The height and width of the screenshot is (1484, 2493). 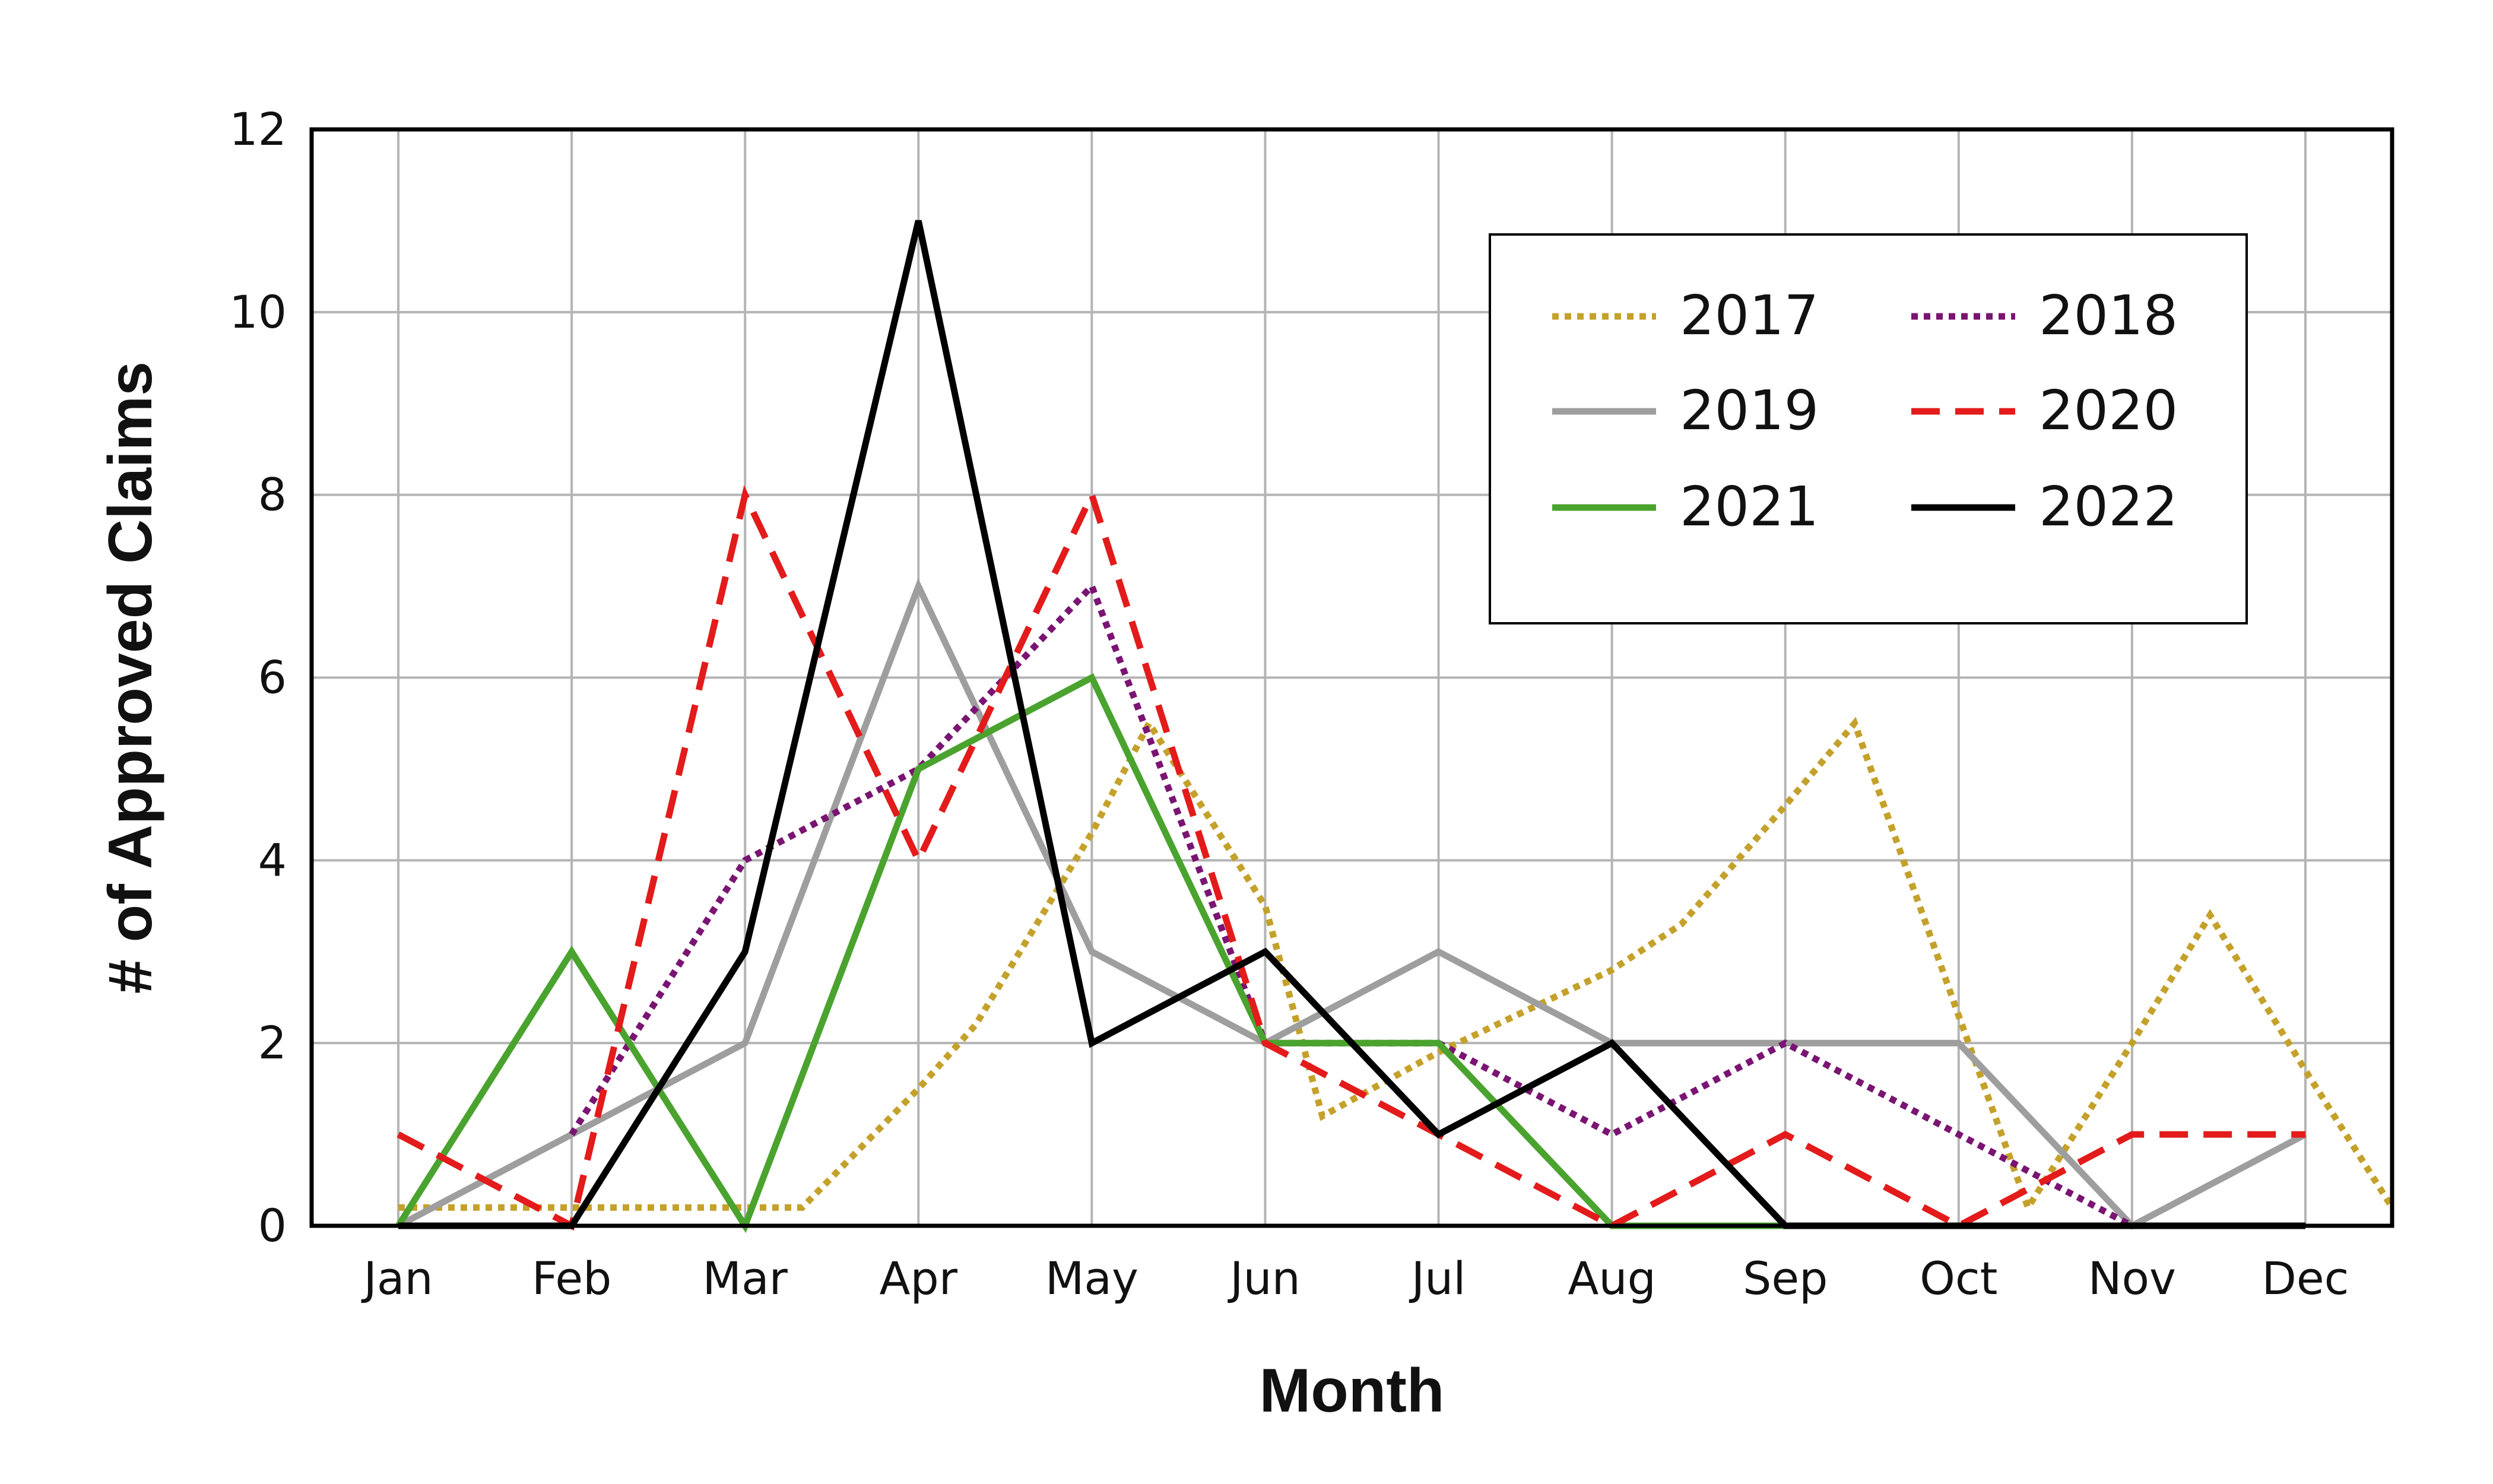 I want to click on x-axis-title: Month, so click(x=1352, y=1390).